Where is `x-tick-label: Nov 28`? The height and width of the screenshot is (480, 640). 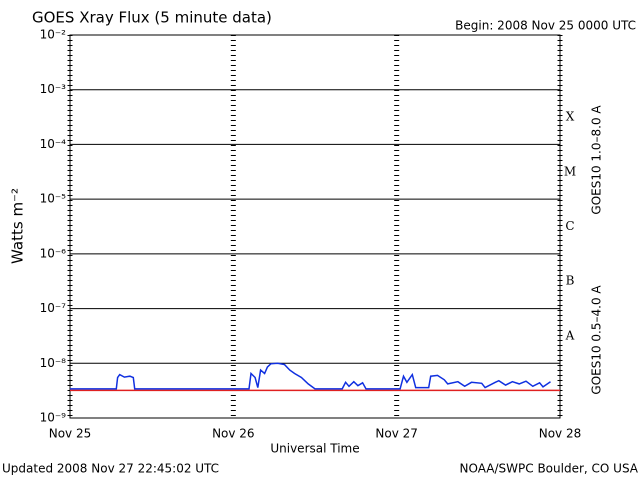 x-tick-label: Nov 28 is located at coordinates (560, 434).